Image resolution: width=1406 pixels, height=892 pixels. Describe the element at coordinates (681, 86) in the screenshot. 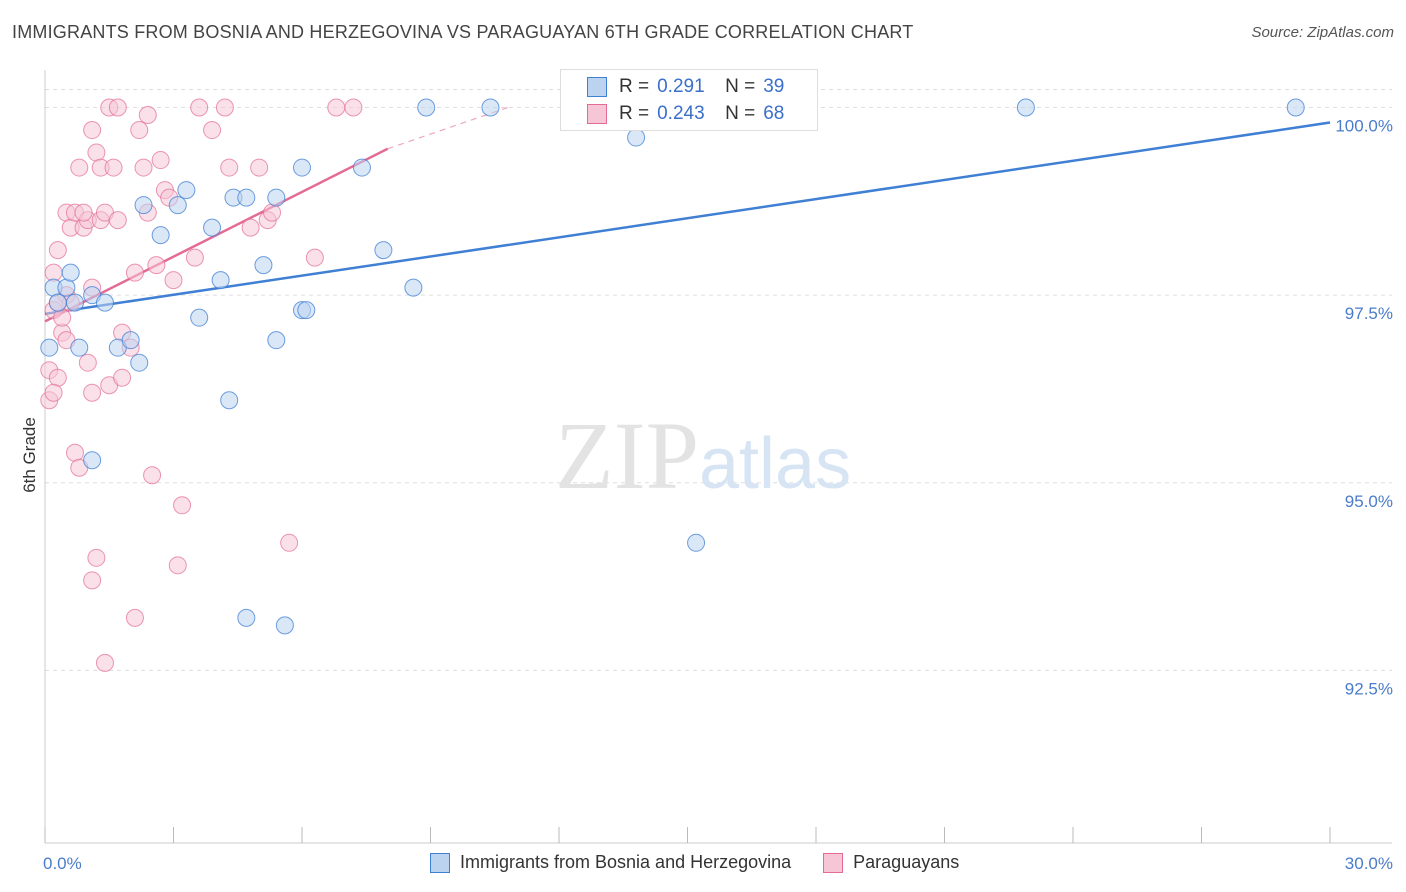

I see `legend-r-value: 0.291` at that location.